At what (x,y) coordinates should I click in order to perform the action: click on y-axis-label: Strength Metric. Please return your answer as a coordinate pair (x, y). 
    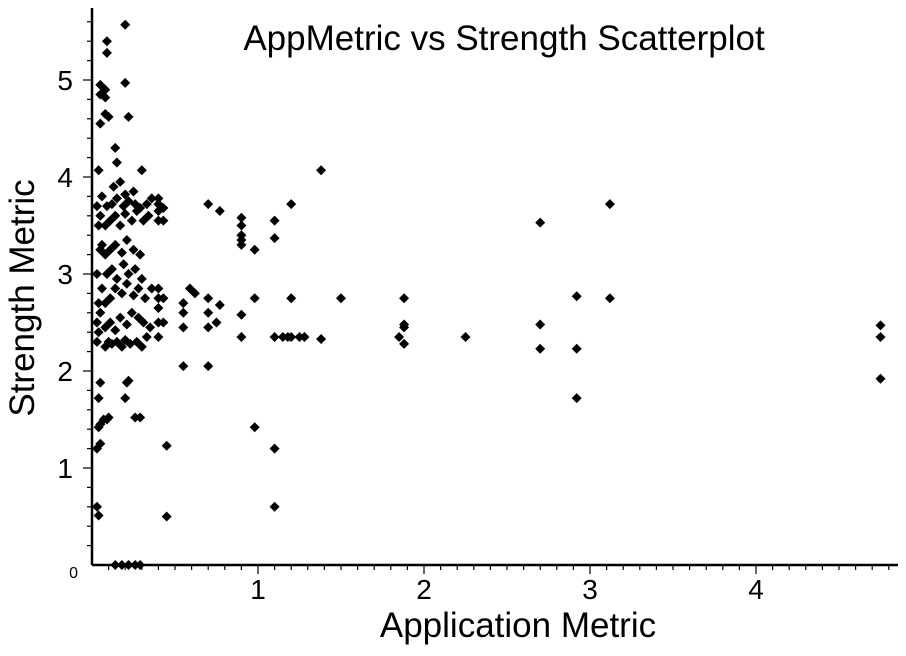
    Looking at the image, I should click on (22, 297).